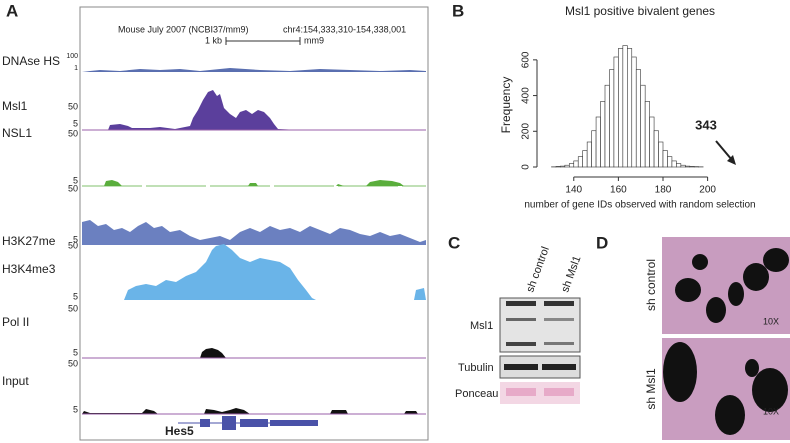  I want to click on annotation-arrow, so click(724, 150).